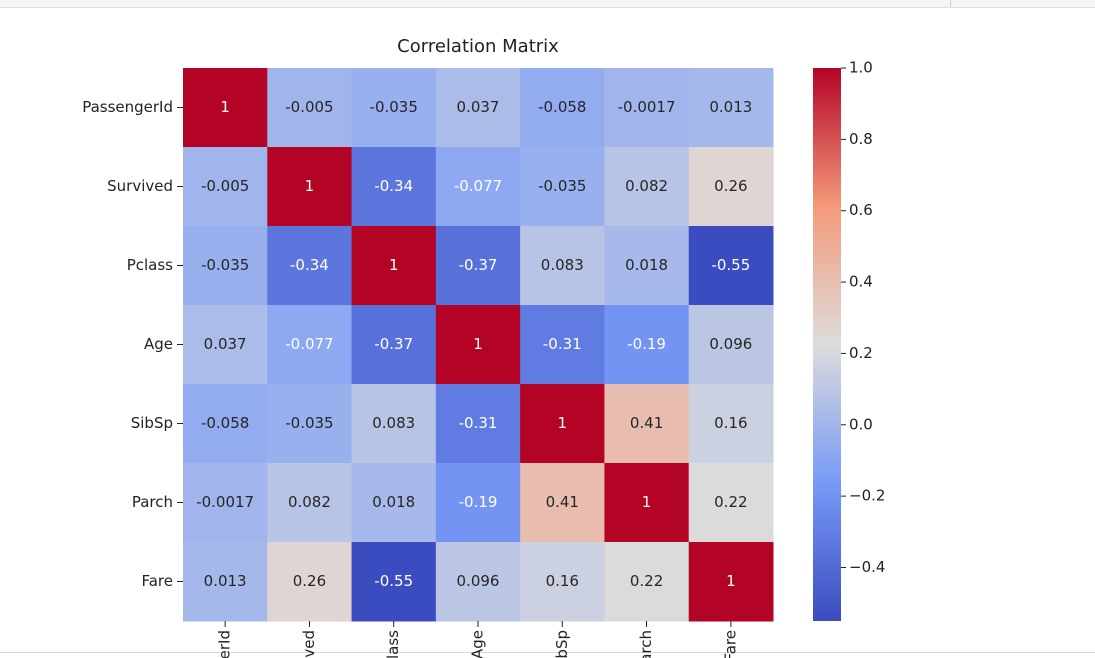 This screenshot has height=658, width=1095. What do you see at coordinates (861, 139) in the screenshot?
I see `colorbar-tick-label: 0.8` at bounding box center [861, 139].